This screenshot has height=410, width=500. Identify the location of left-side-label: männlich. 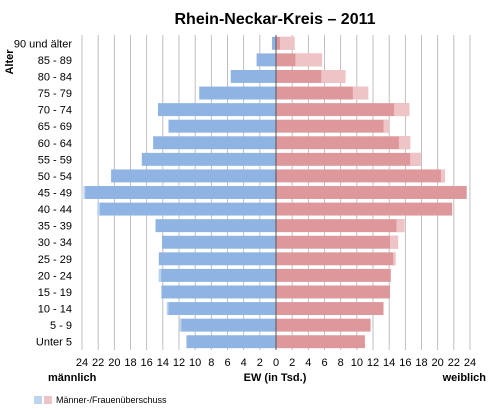
(72, 378).